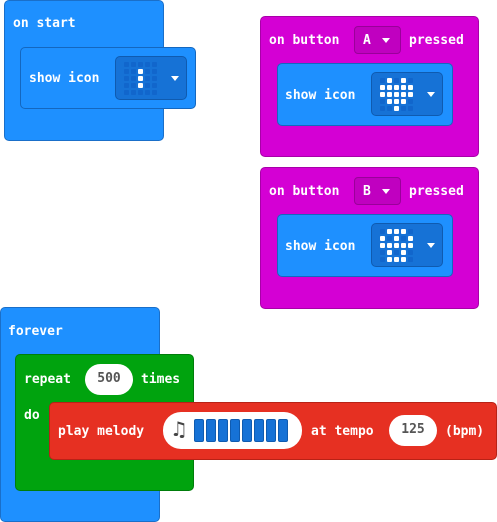 This screenshot has height=522, width=497. Describe the element at coordinates (47, 379) in the screenshot. I see `repeat-label: repeat` at that location.